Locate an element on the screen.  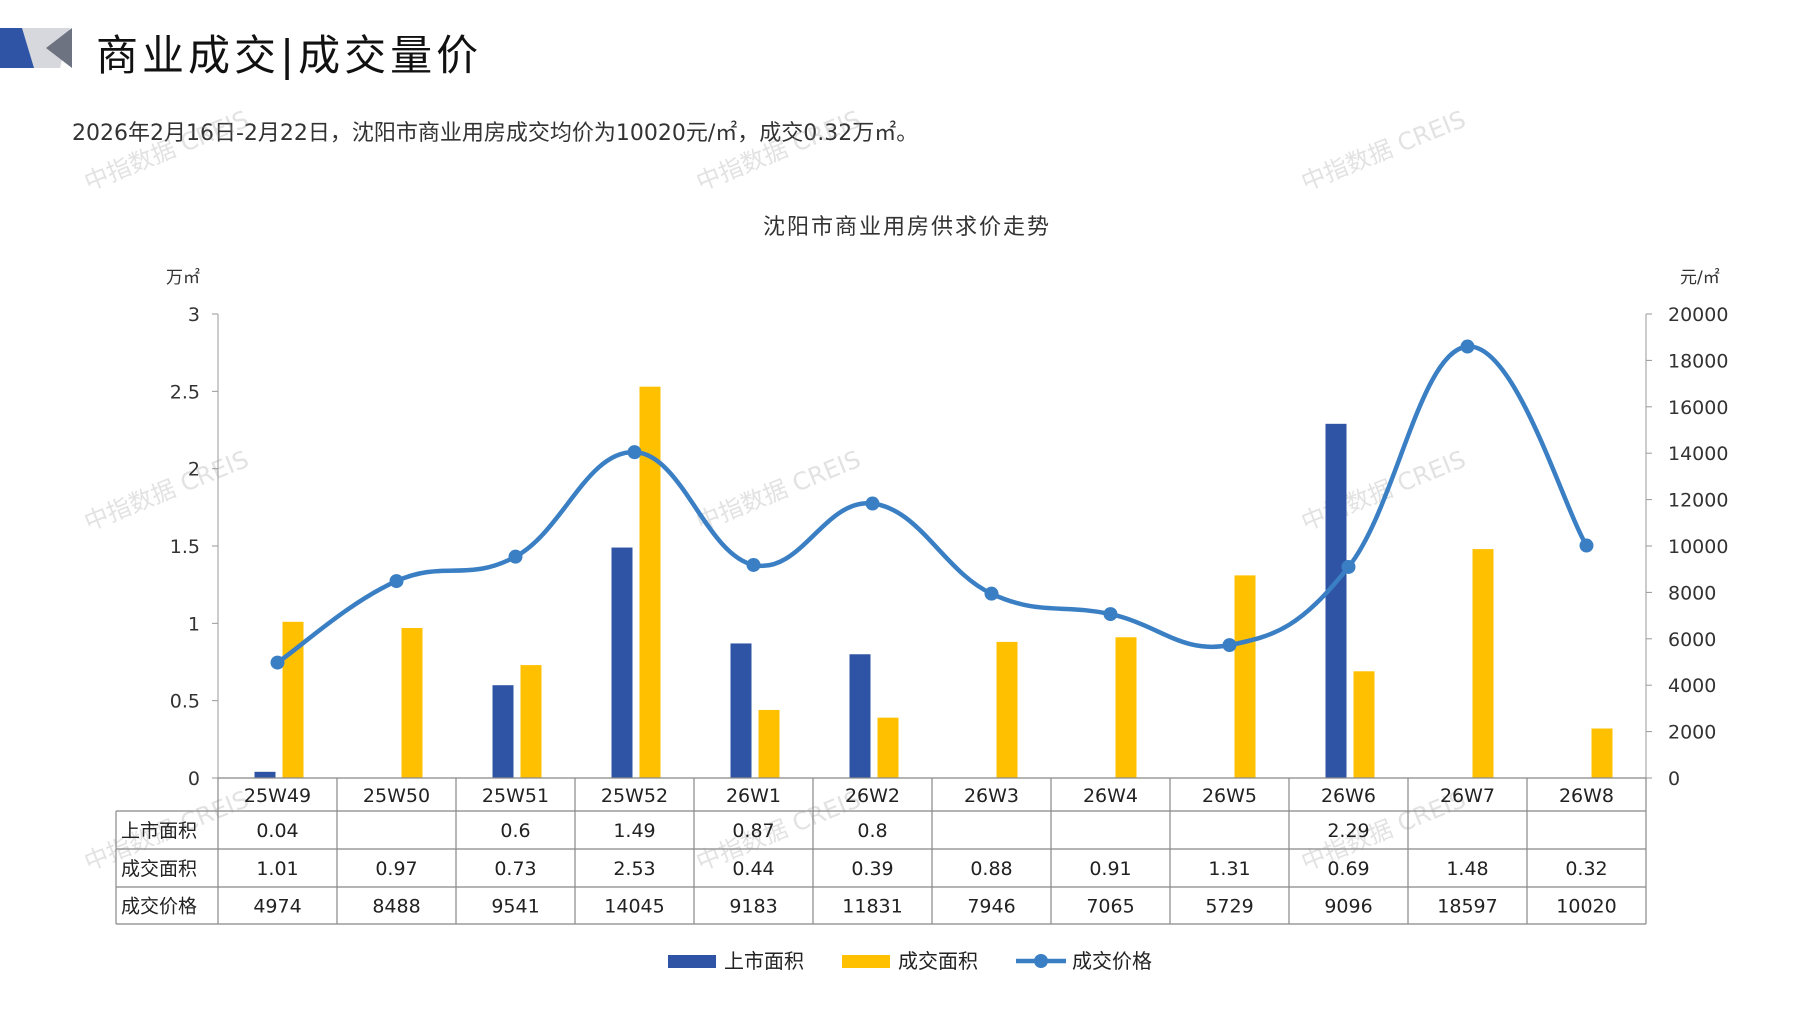
right-tick-label: 4000 is located at coordinates (1692, 686).